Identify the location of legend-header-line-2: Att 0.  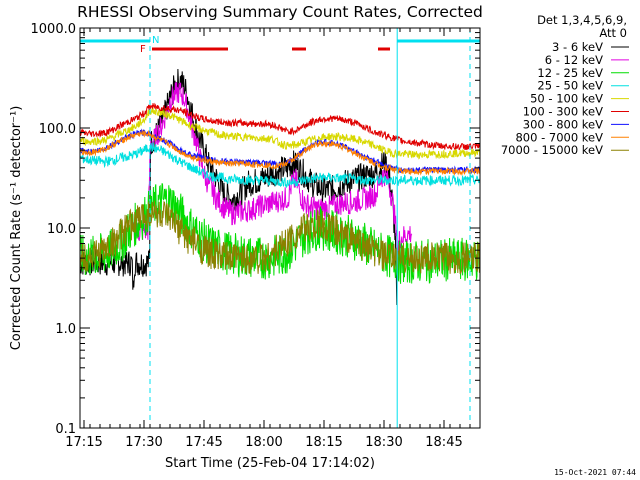
(613, 33).